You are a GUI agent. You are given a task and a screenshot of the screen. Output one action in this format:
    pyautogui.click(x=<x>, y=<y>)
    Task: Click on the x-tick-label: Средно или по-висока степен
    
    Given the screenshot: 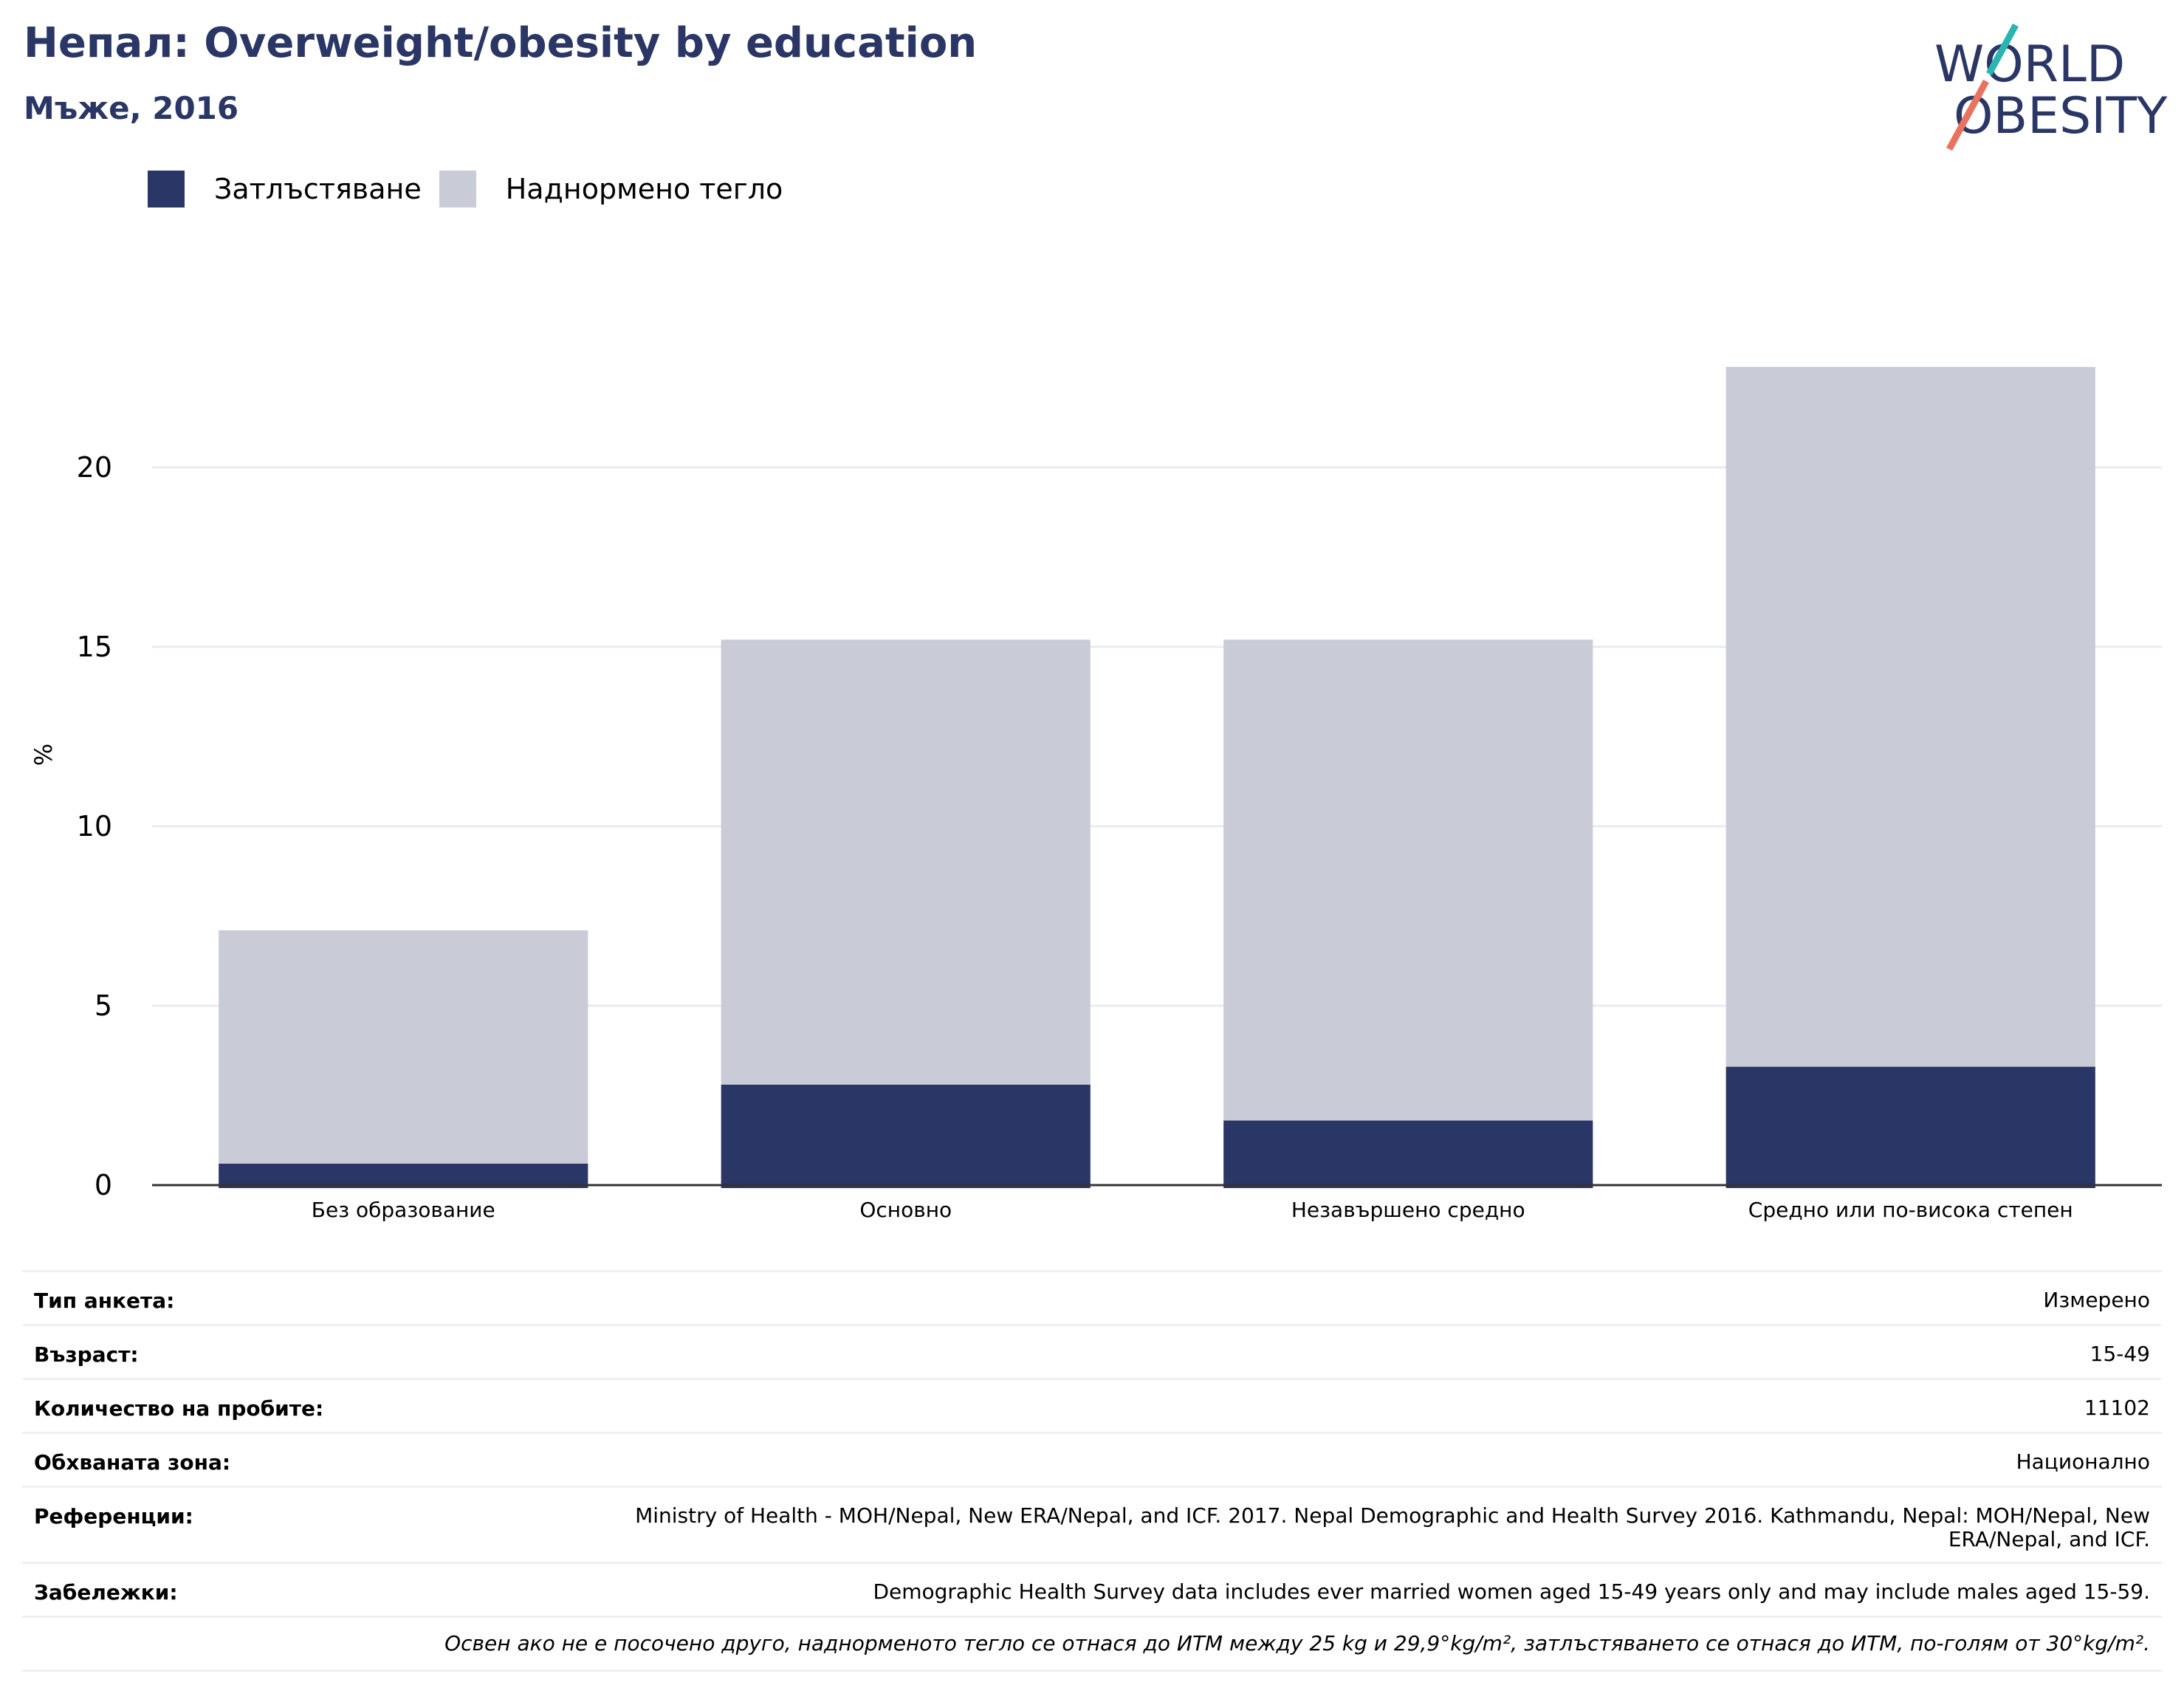 What is the action you would take?
    pyautogui.click(x=1911, y=1210)
    